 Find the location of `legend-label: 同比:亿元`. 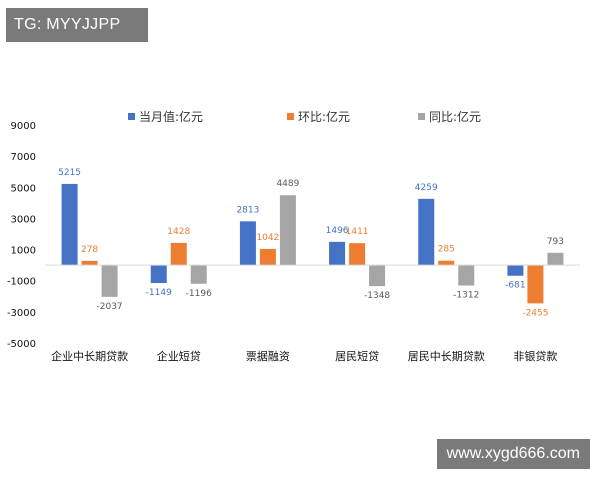

legend-label: 同比:亿元 is located at coordinates (455, 116).